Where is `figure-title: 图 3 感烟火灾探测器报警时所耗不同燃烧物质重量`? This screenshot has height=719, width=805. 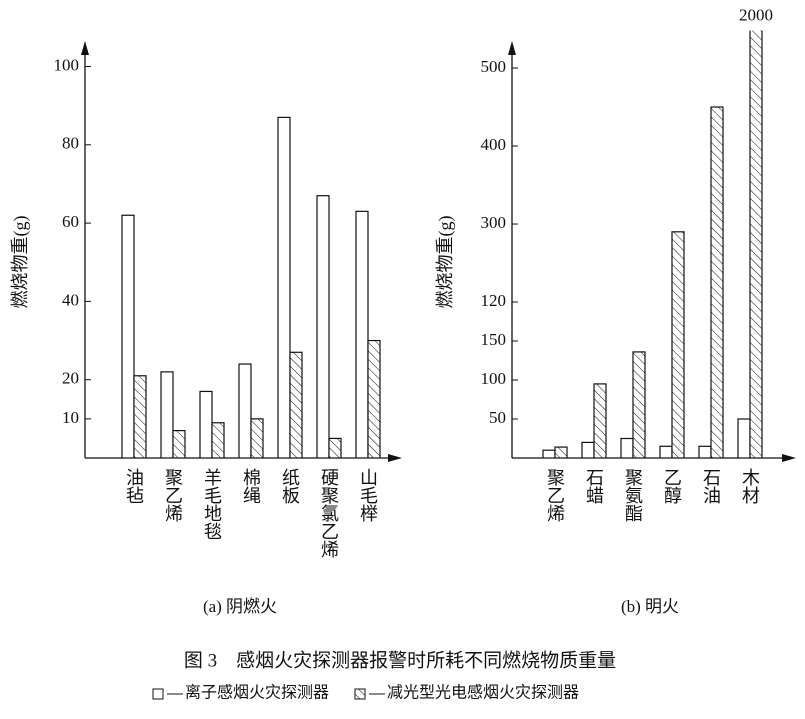 figure-title: 图 3 感烟火灾探测器报警时所耗不同燃烧物质重量 is located at coordinates (400, 660).